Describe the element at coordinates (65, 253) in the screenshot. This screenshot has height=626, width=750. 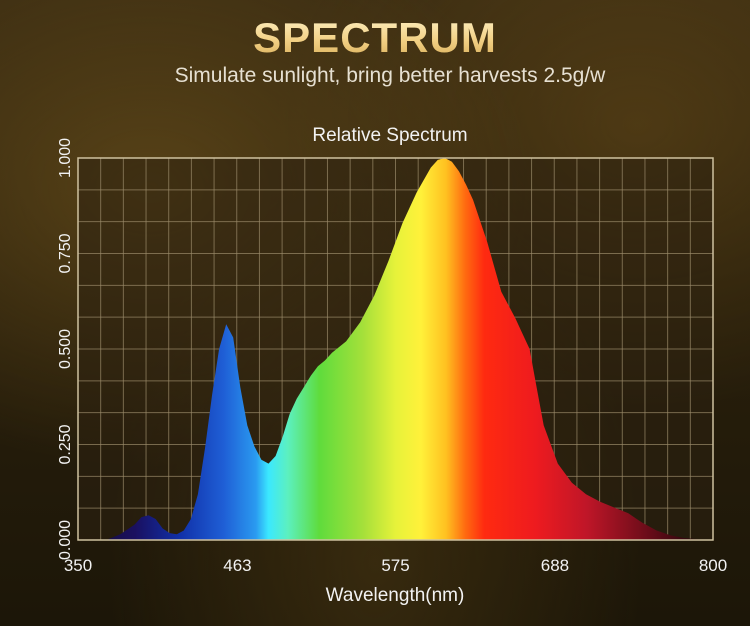
I see `y-tick-label: 0.750` at that location.